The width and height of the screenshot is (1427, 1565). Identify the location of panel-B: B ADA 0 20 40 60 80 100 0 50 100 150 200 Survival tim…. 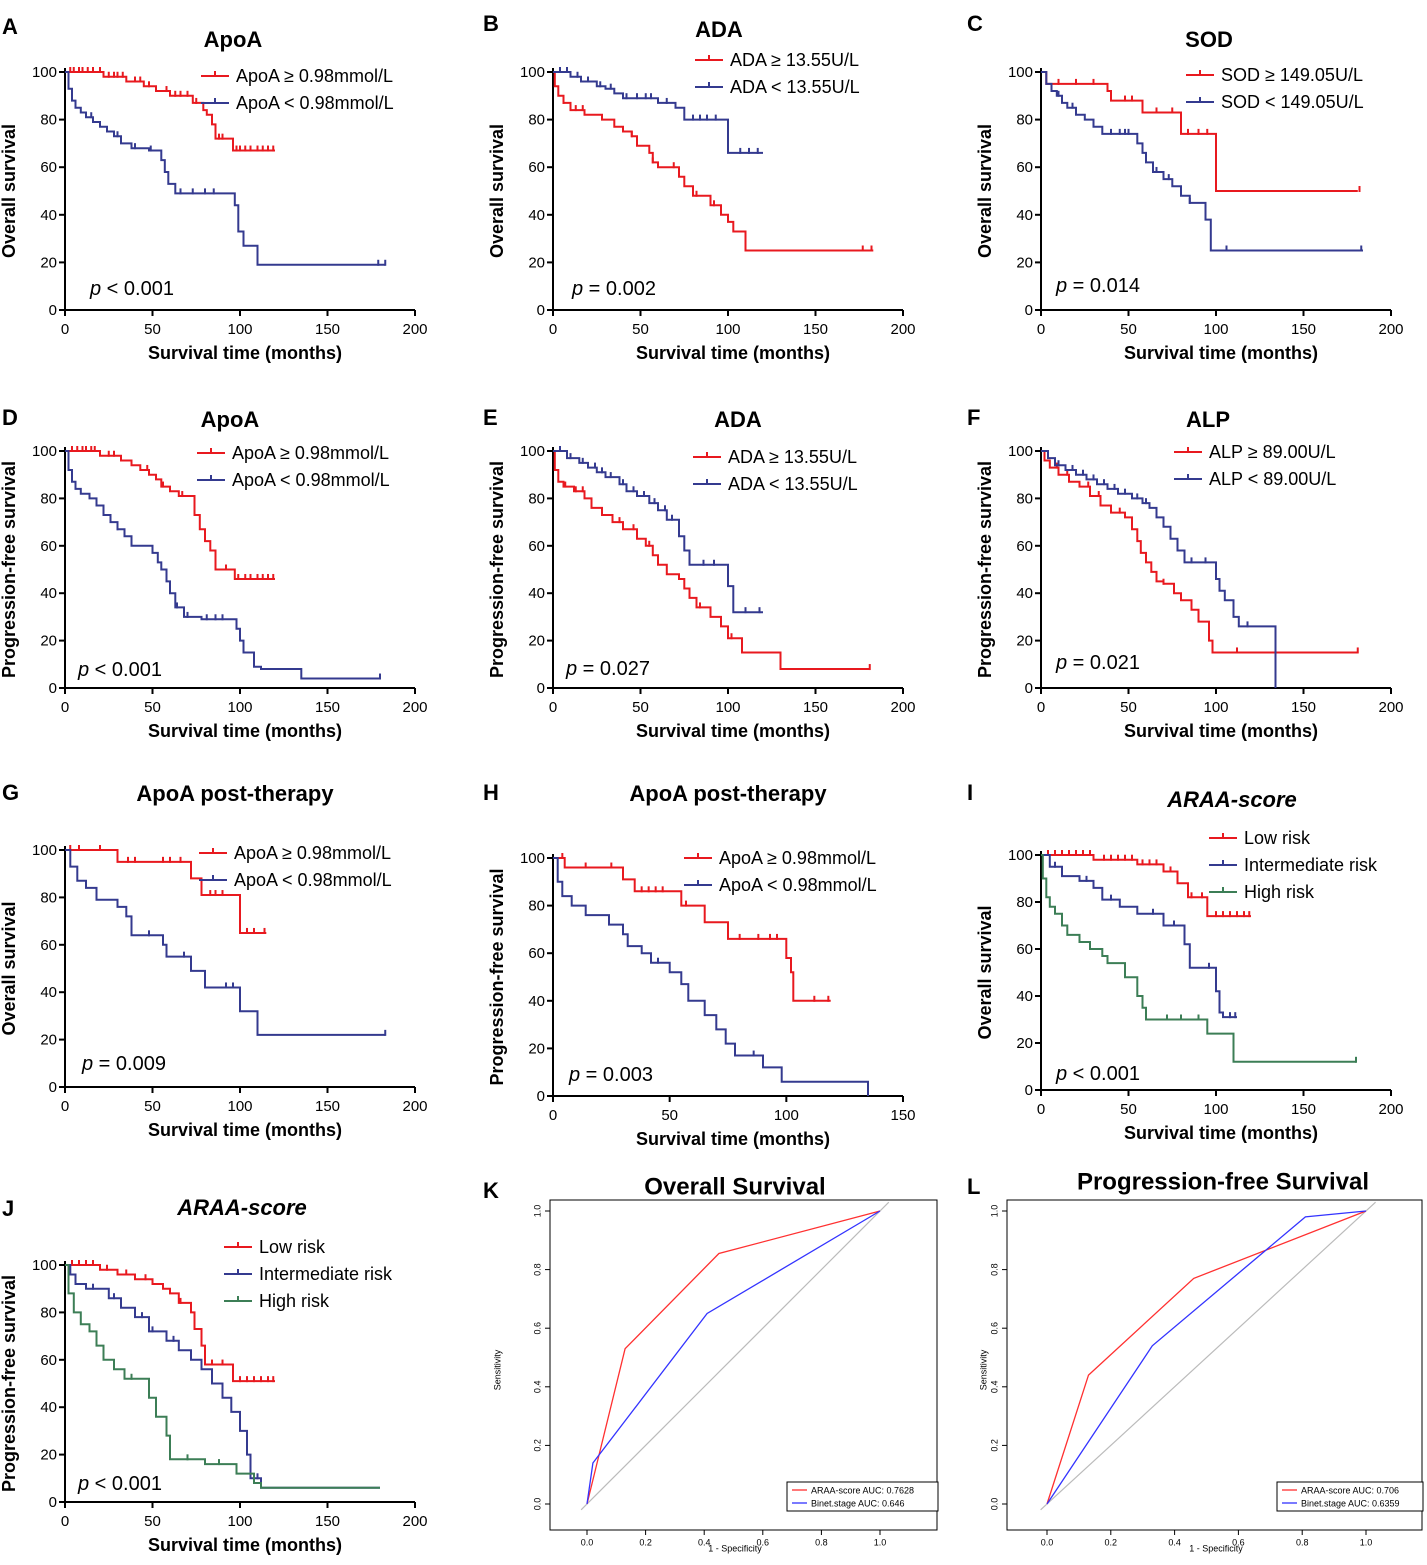
(699, 187).